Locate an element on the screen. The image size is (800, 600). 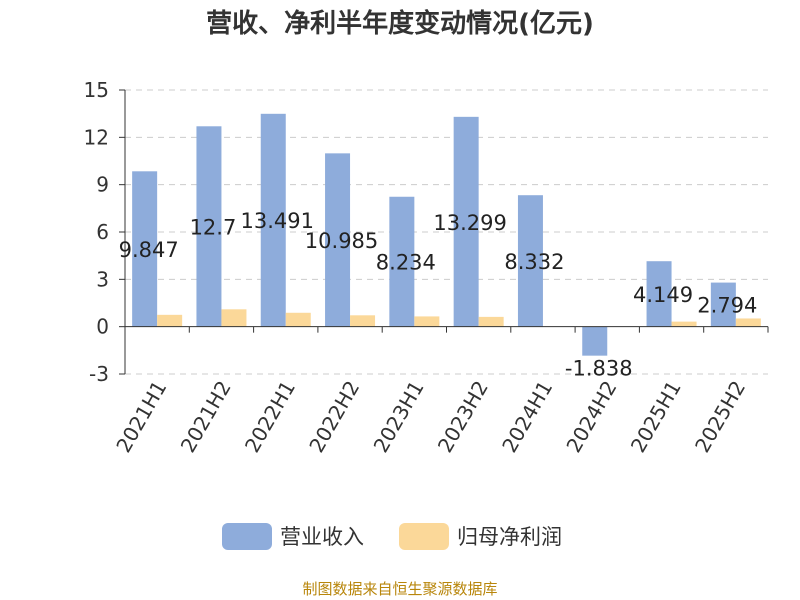
bar-profit-2023H1 is located at coordinates (427, 321).